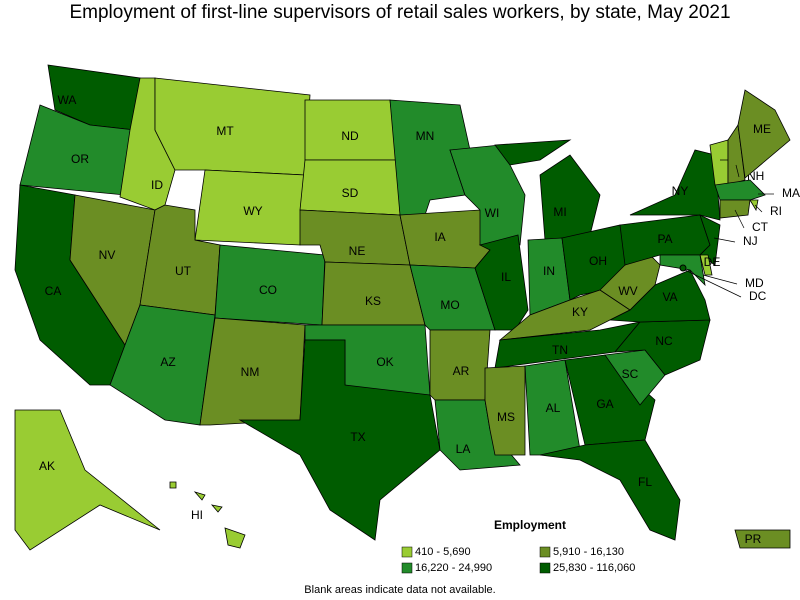 This screenshot has height=600, width=800. I want to click on state-label: VA, so click(669, 297).